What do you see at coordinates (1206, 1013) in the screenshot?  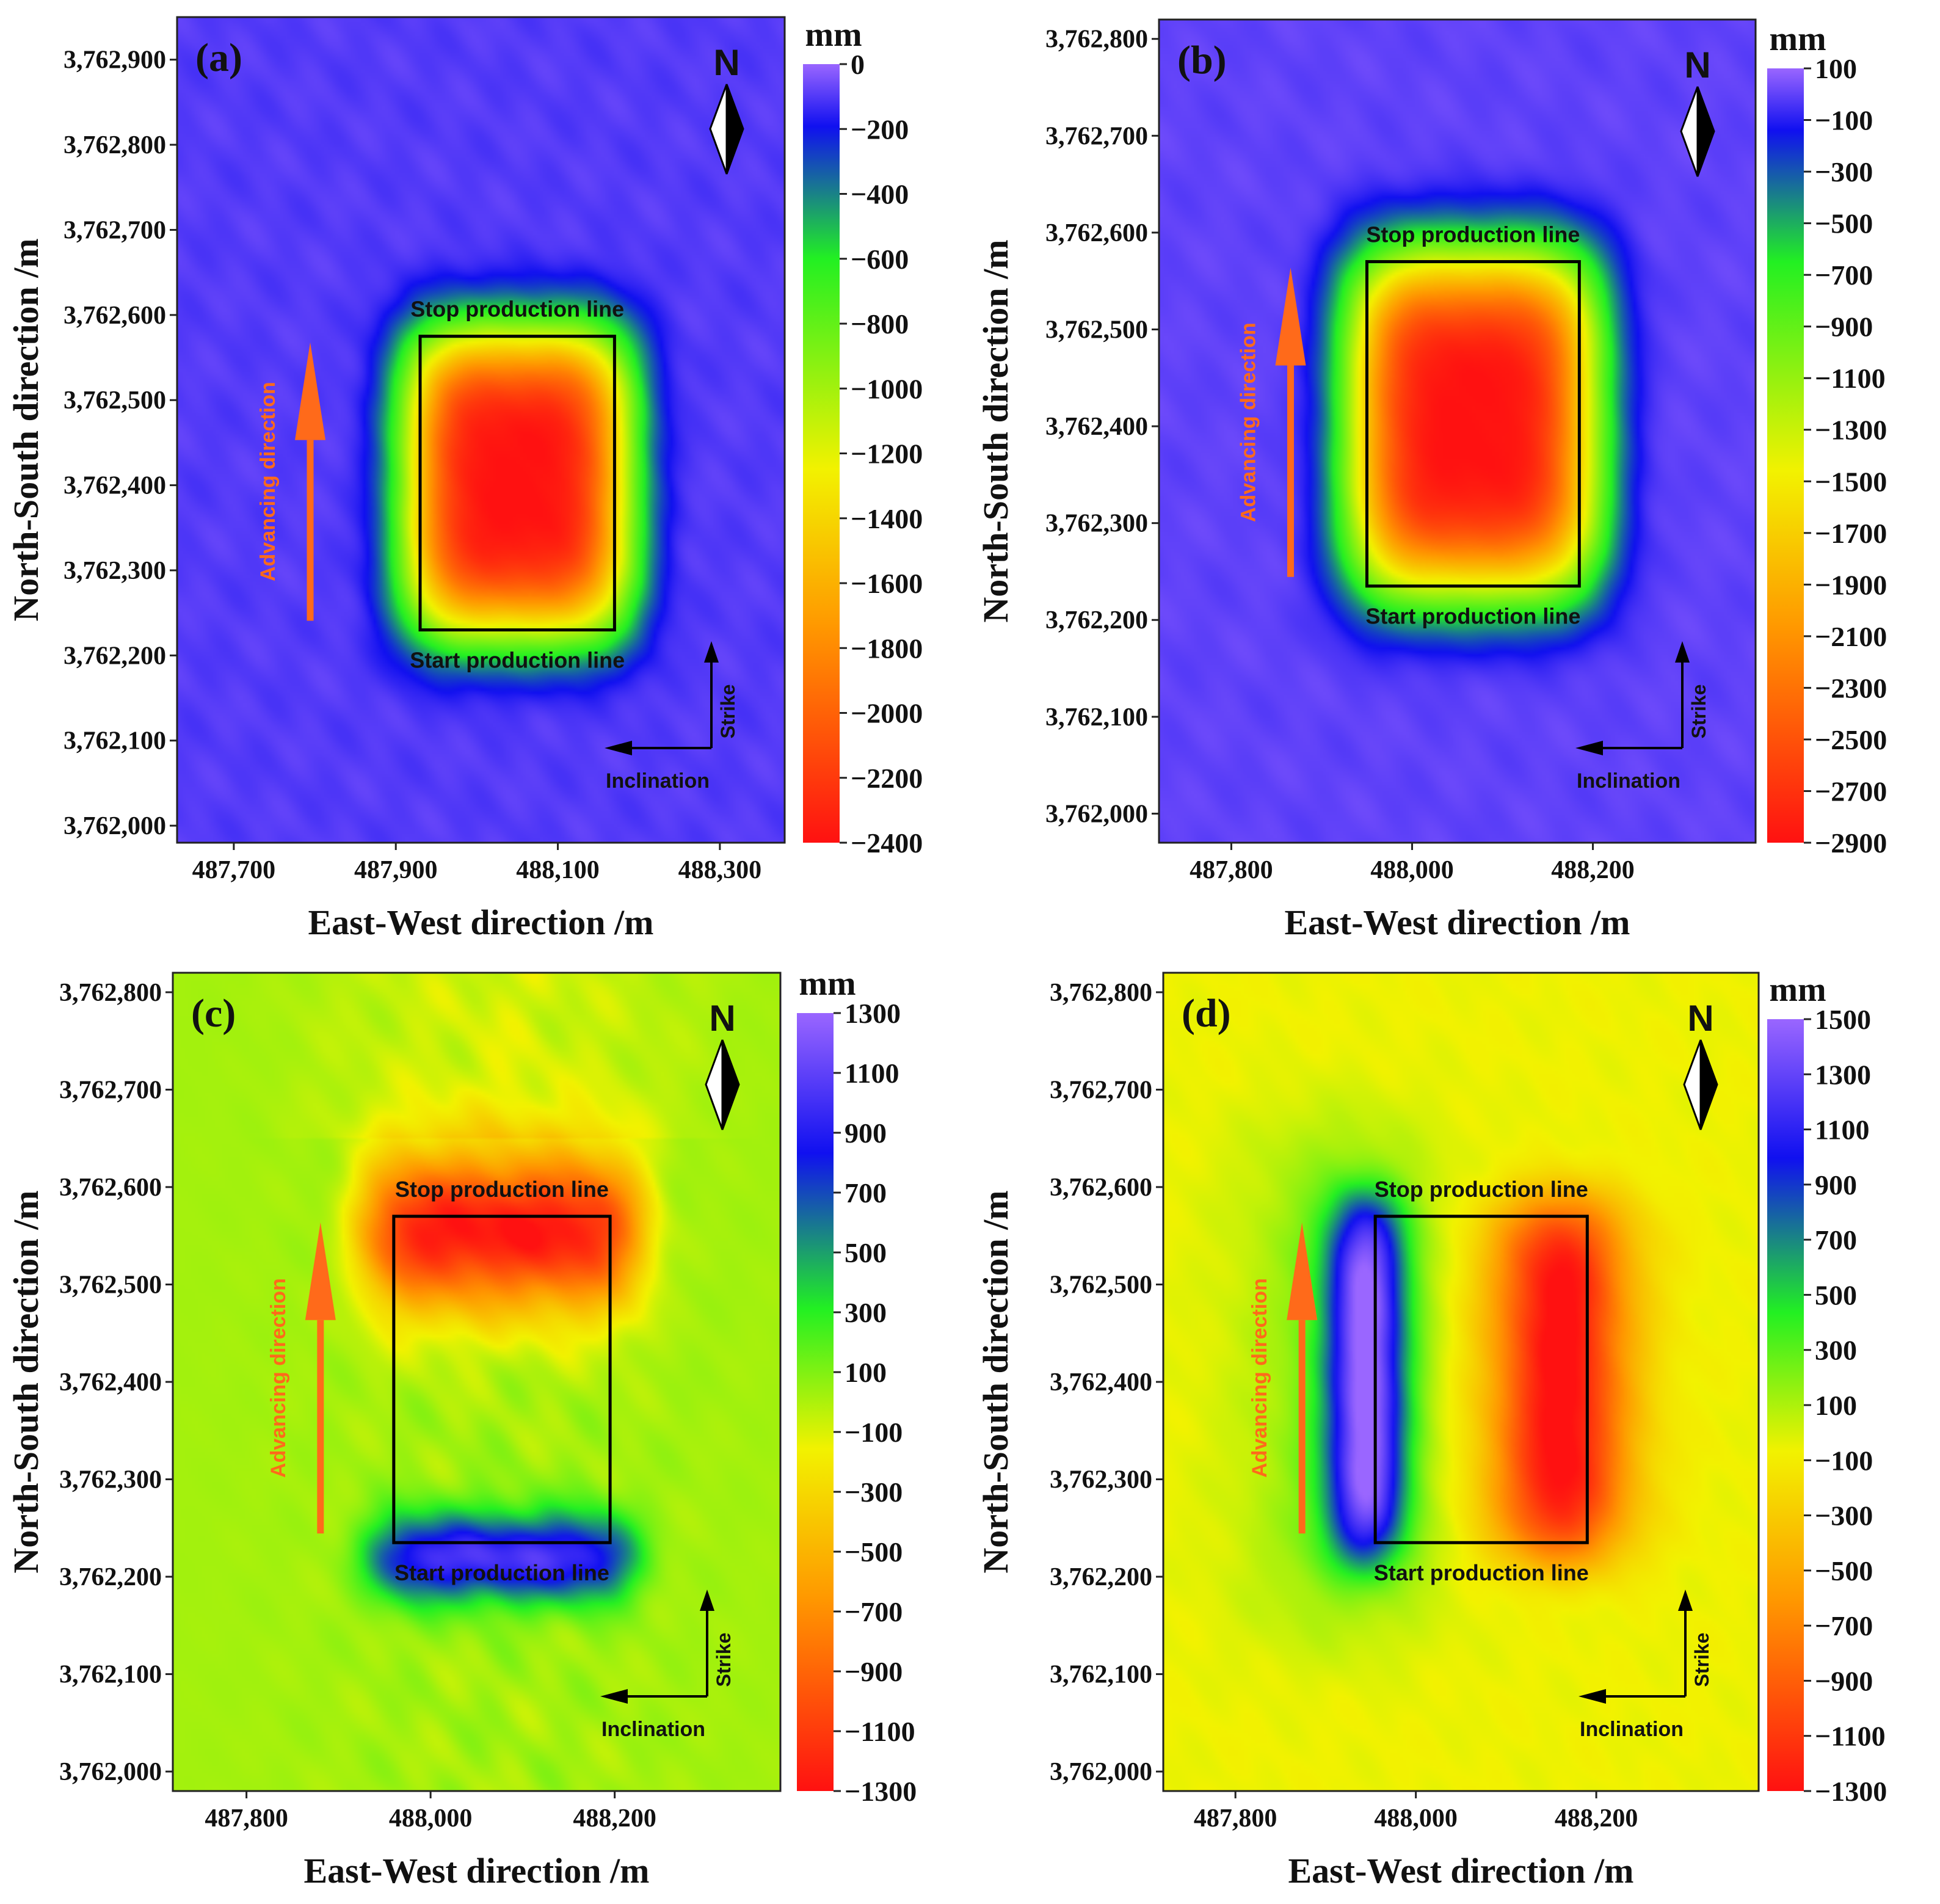 I see `panel-letter: (d)` at bounding box center [1206, 1013].